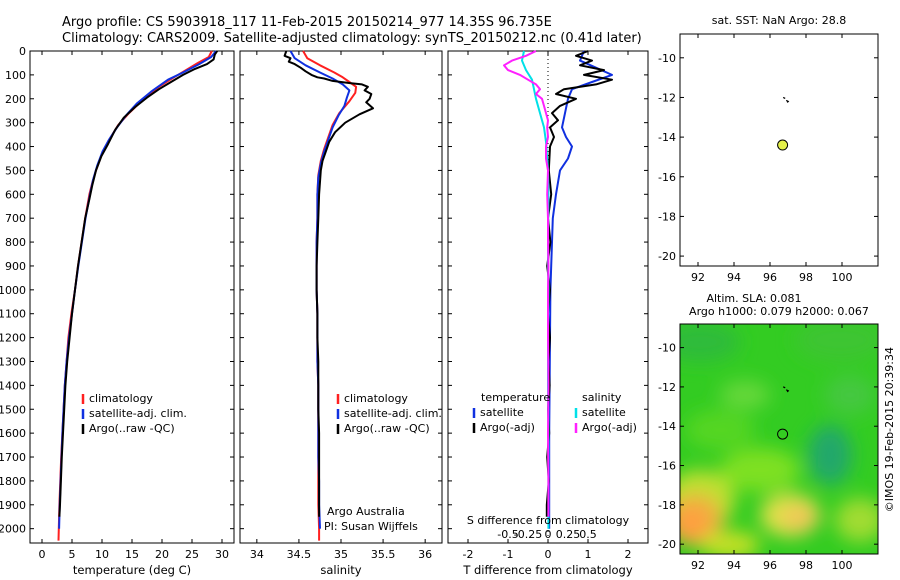 The image size is (900, 580). Describe the element at coordinates (13, 385) in the screenshot. I see `y-tick-label: 1400` at that location.